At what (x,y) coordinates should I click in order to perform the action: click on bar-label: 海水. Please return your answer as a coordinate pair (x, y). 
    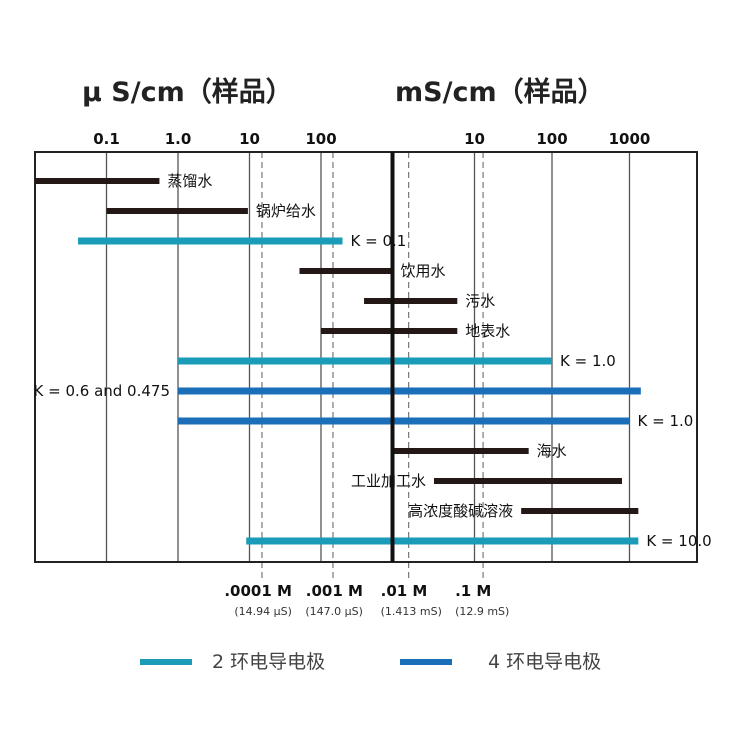
    Looking at the image, I should click on (552, 451).